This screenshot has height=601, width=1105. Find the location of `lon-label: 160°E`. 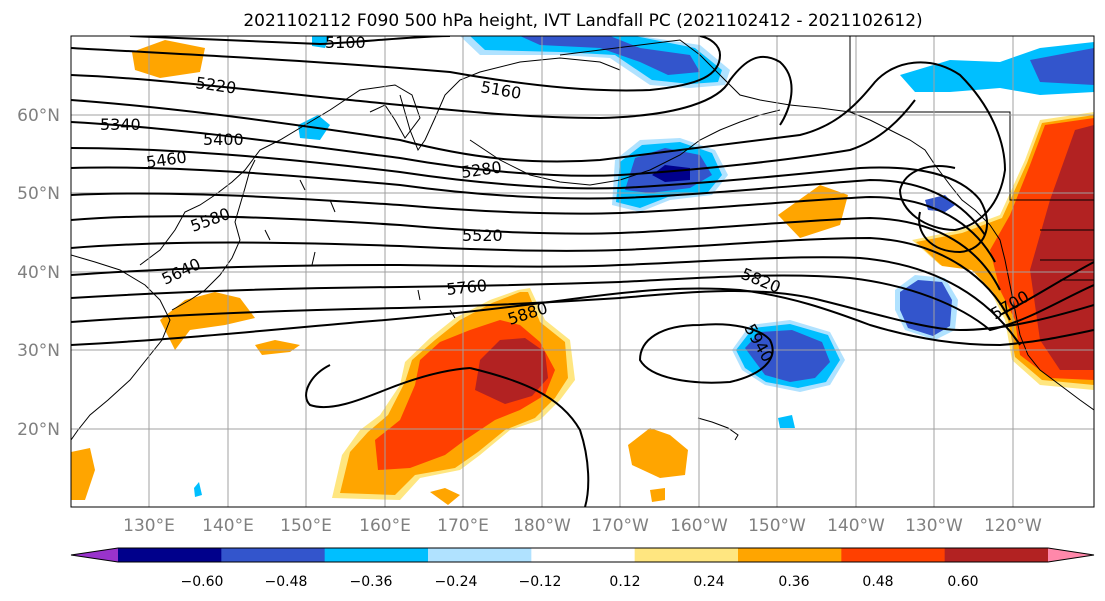

lon-label: 160°E is located at coordinates (385, 526).